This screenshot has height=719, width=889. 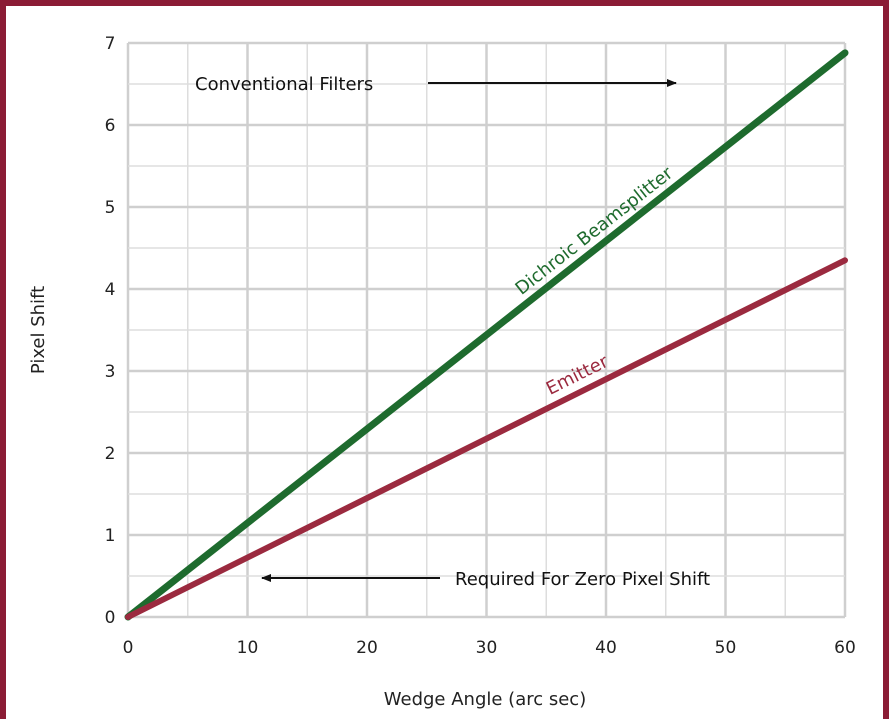 What do you see at coordinates (845, 648) in the screenshot?
I see `x-tick-label: 60` at bounding box center [845, 648].